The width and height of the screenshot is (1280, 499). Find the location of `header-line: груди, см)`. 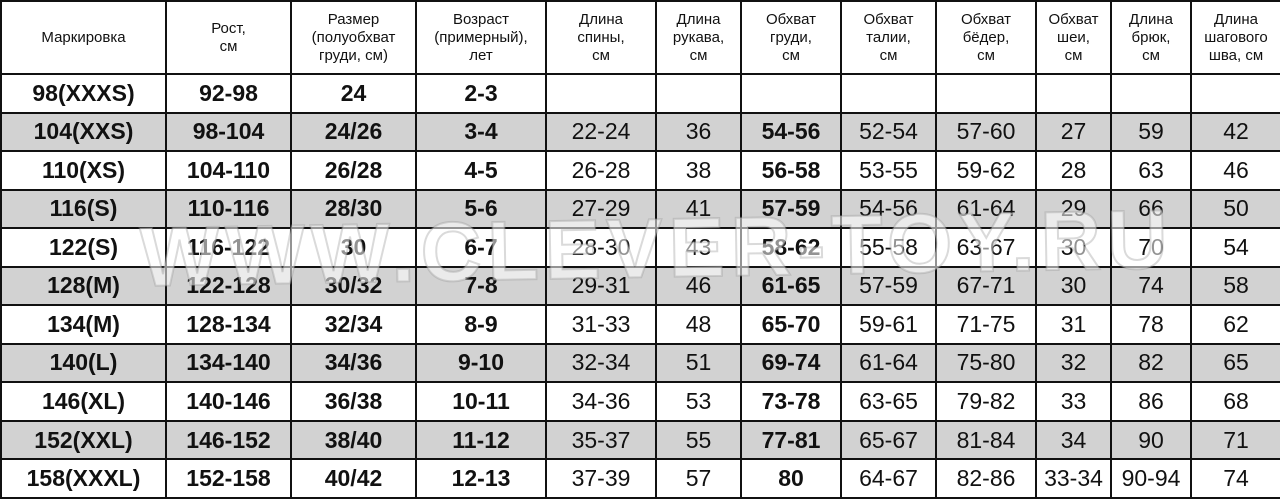

header-line: груди, см) is located at coordinates (353, 55).